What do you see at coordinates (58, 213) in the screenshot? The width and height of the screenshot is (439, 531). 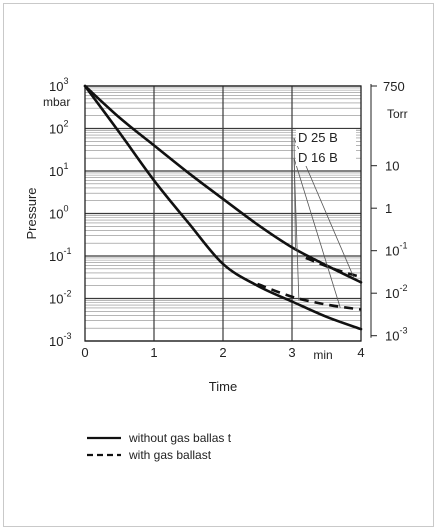 I see `y-tick-label: 10⁰` at bounding box center [58, 213].